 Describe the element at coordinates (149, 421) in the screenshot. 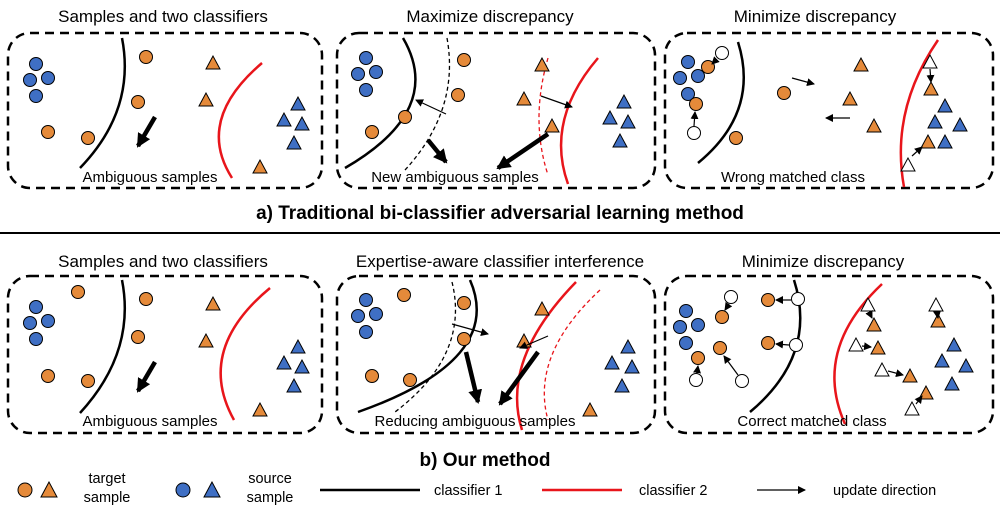

I see `panel-b1-label: Ambiguous samples` at that location.